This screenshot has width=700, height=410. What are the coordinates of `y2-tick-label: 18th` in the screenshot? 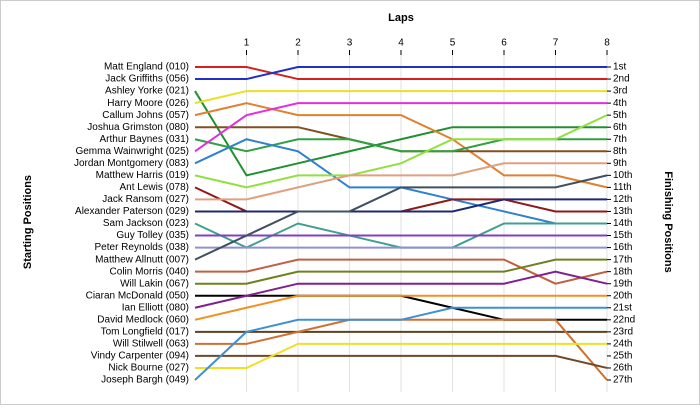 It's located at (622, 271).